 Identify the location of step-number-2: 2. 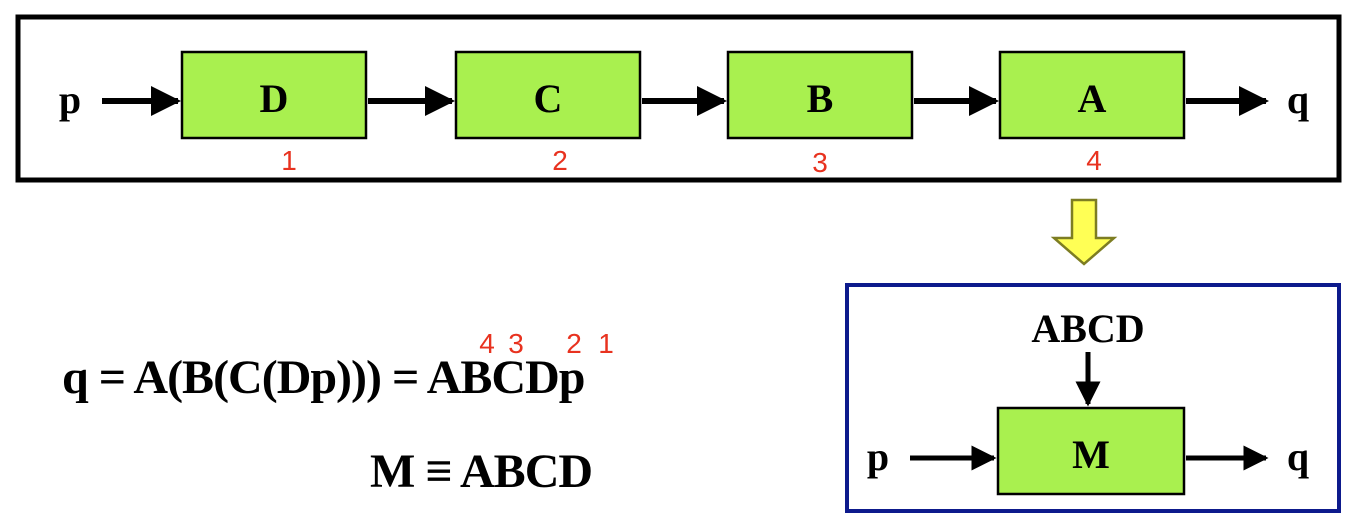
(560, 160).